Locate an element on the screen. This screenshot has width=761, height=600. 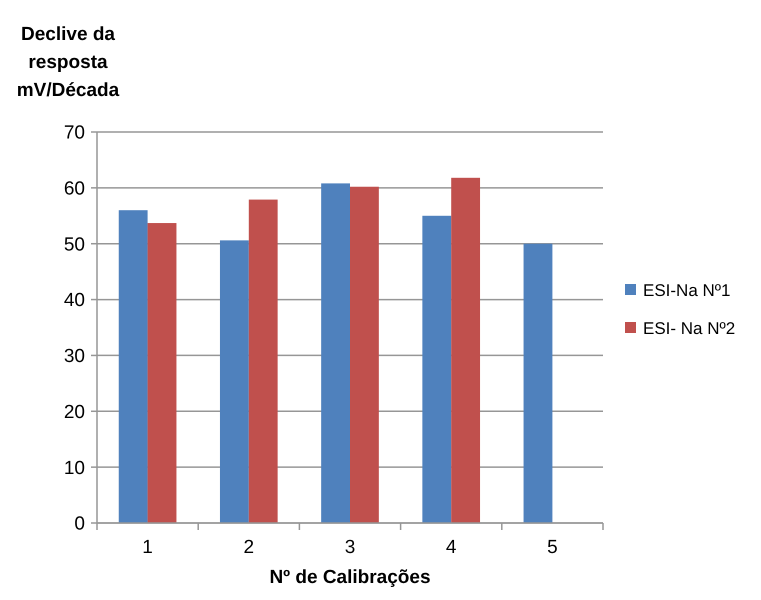
y-tick-label: 20 is located at coordinates (74, 412).